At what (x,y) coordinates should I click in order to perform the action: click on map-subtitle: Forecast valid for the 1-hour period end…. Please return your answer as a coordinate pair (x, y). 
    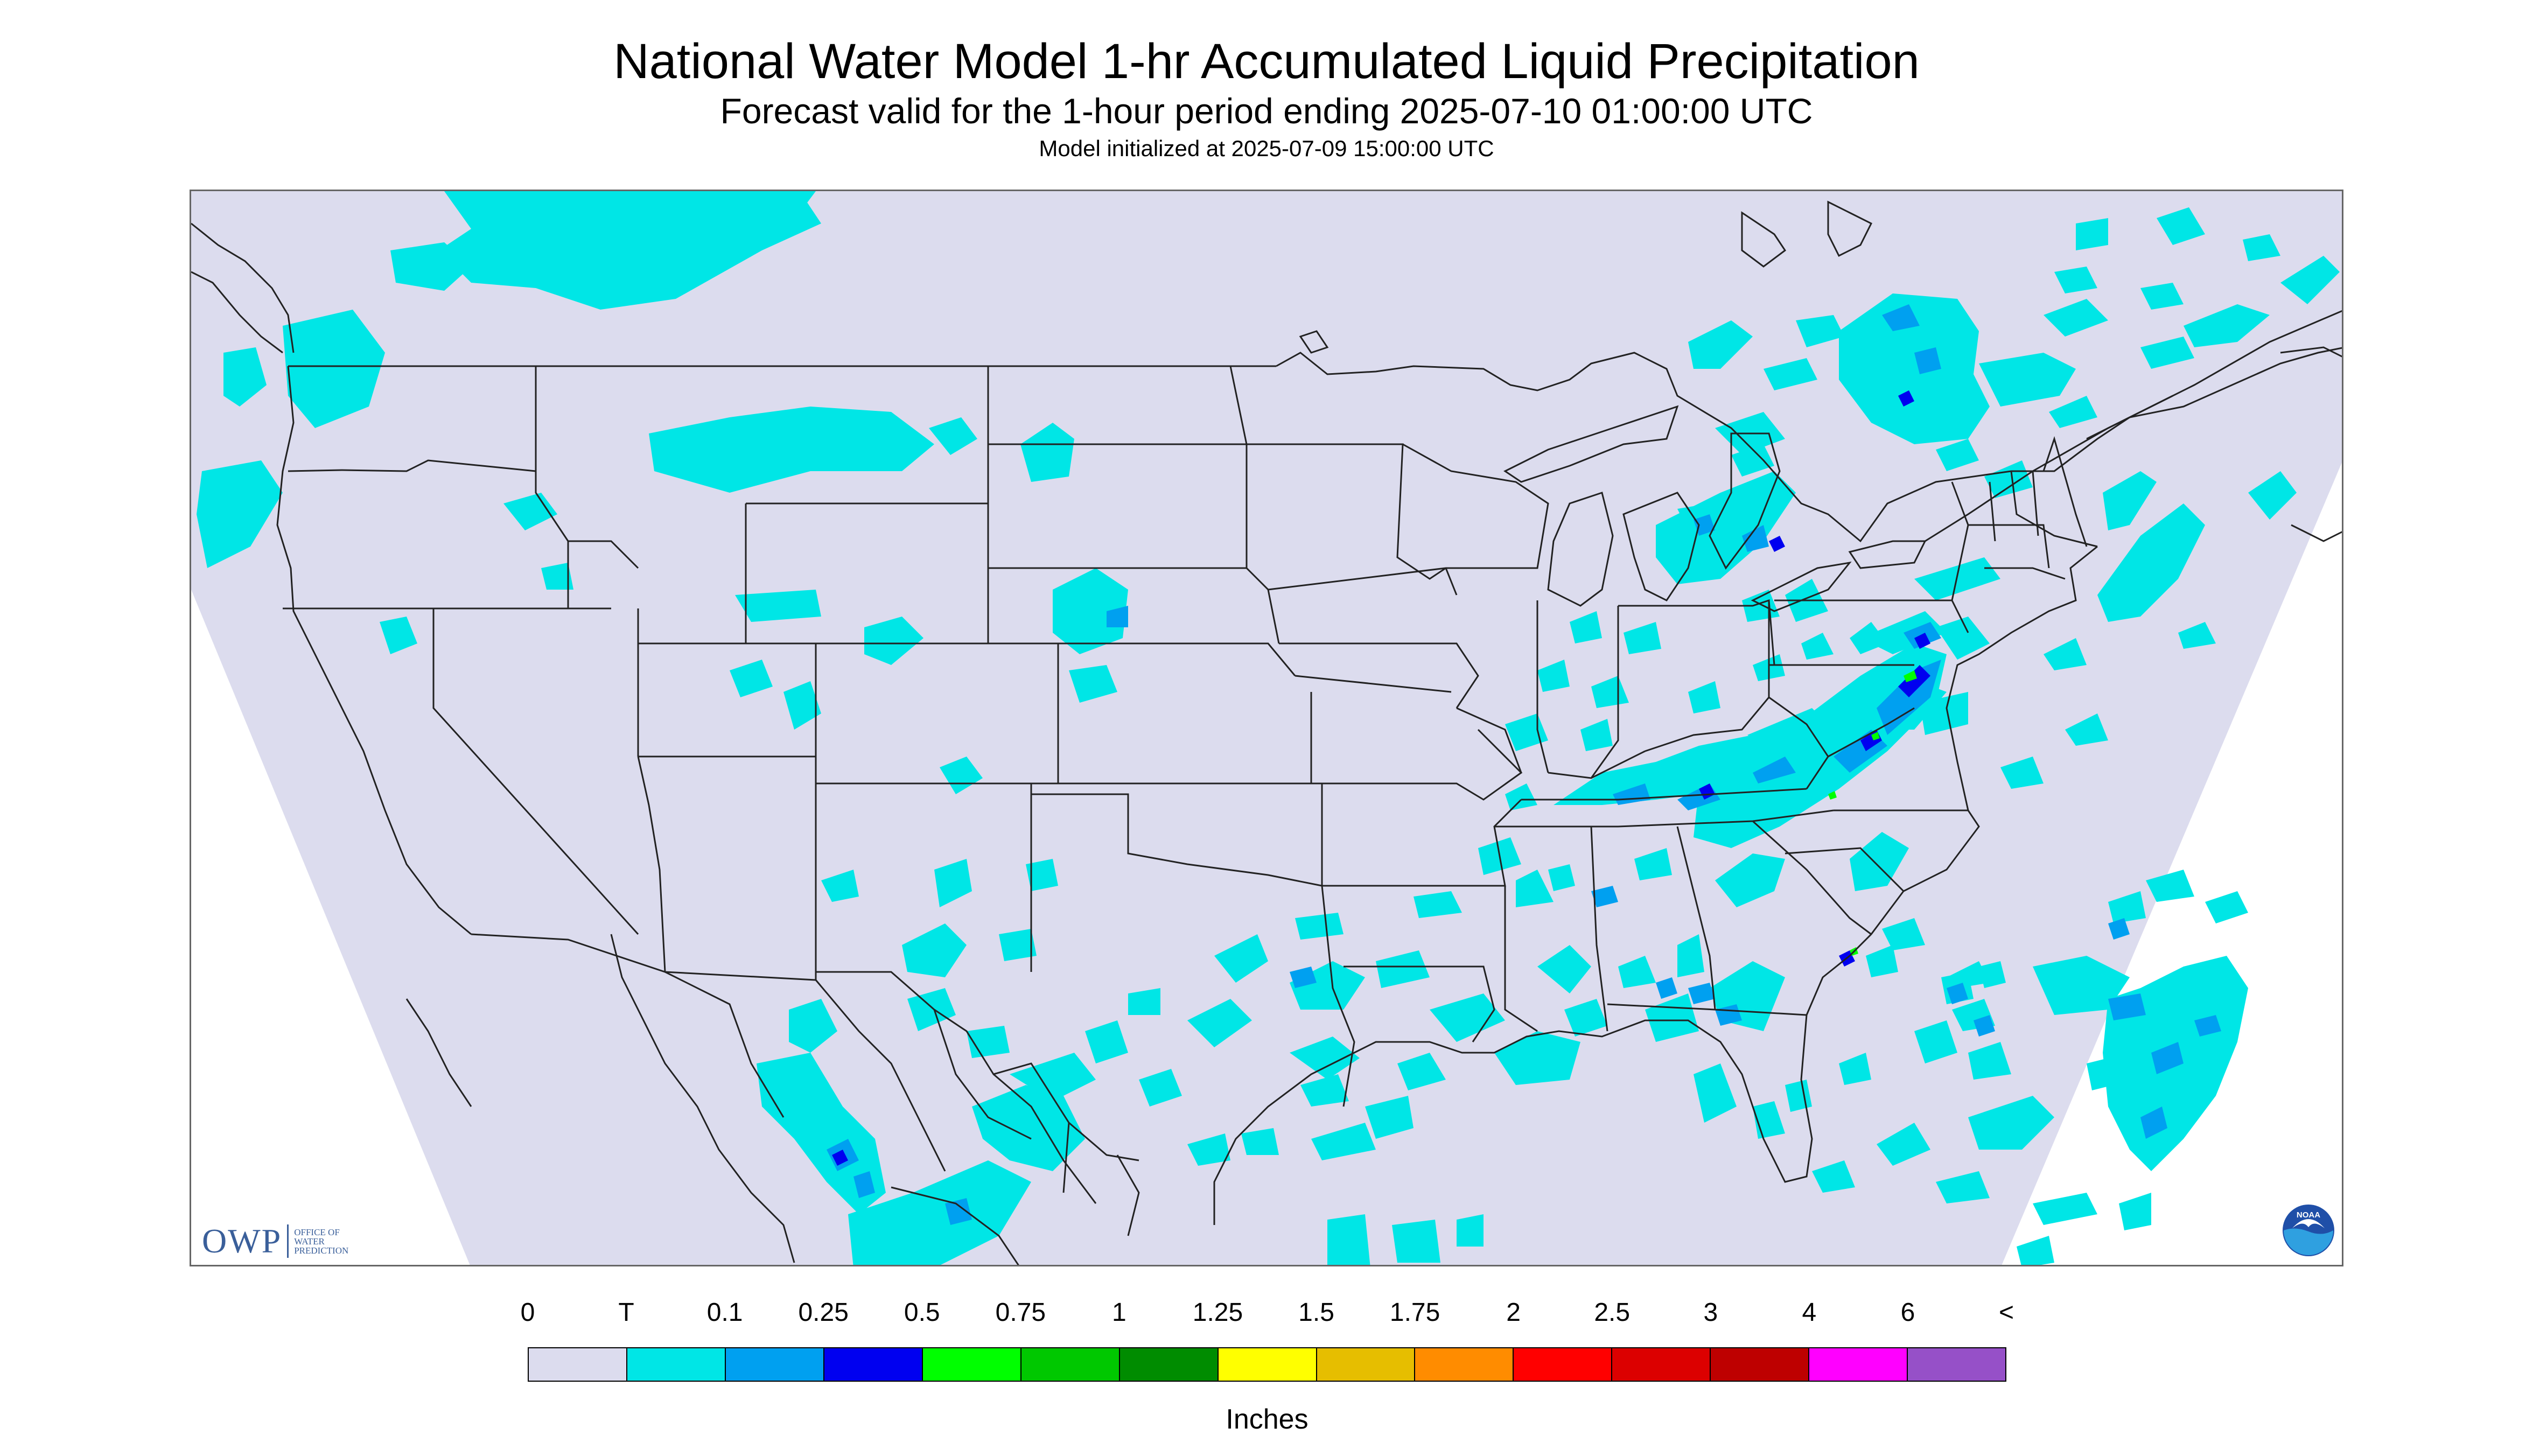
    Looking at the image, I should click on (1266, 111).